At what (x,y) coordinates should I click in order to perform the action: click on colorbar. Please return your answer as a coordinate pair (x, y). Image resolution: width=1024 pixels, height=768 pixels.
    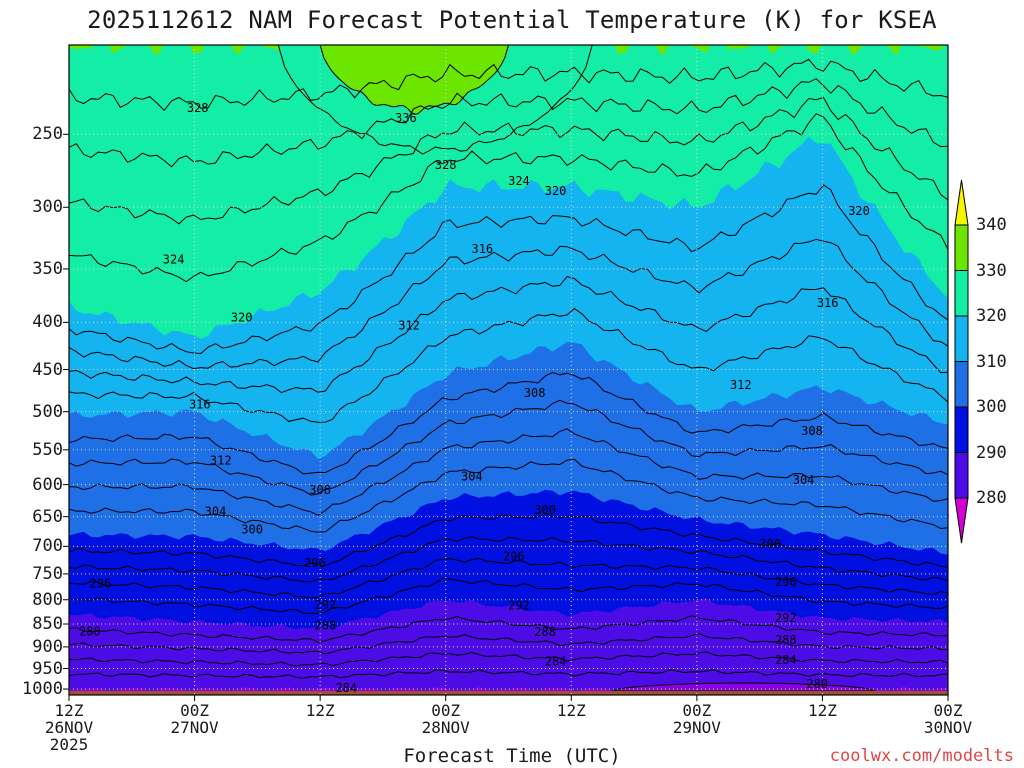
    Looking at the image, I should click on (961, 361).